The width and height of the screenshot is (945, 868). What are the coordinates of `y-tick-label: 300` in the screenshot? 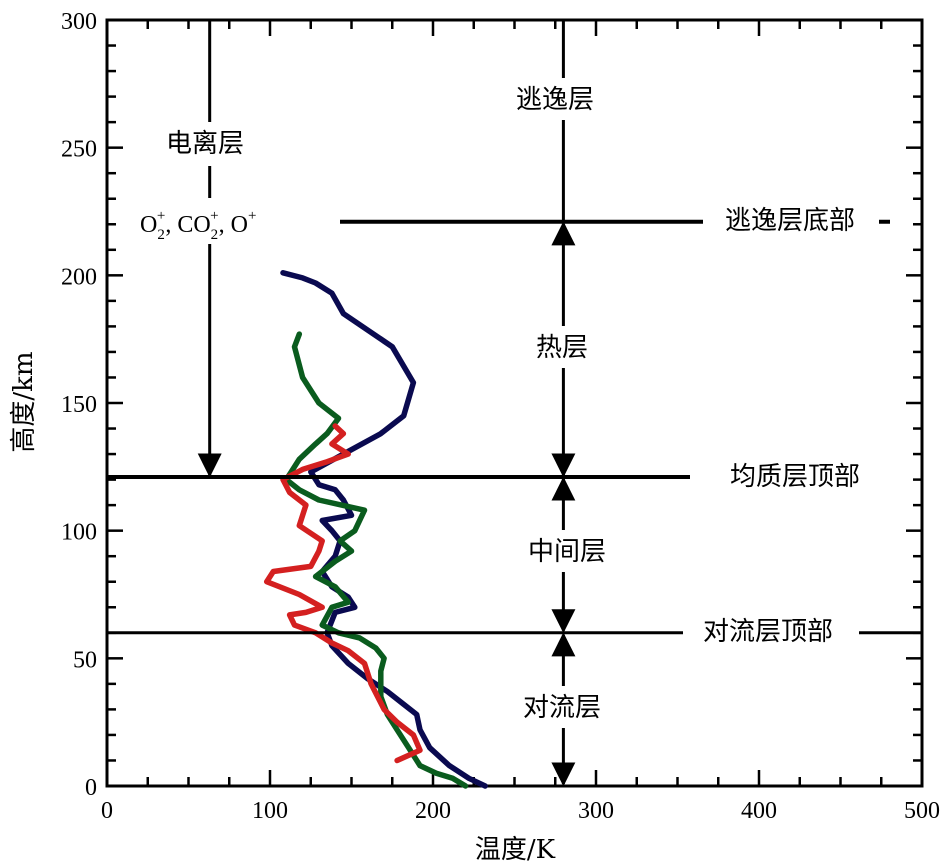 It's located at (79, 22).